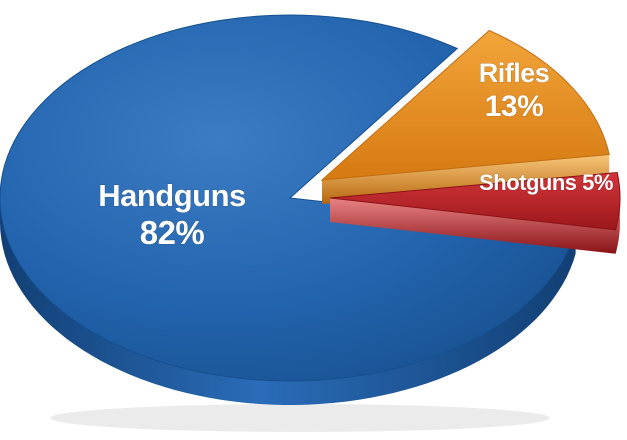  I want to click on slice-shotguns-side, so click(475, 224).